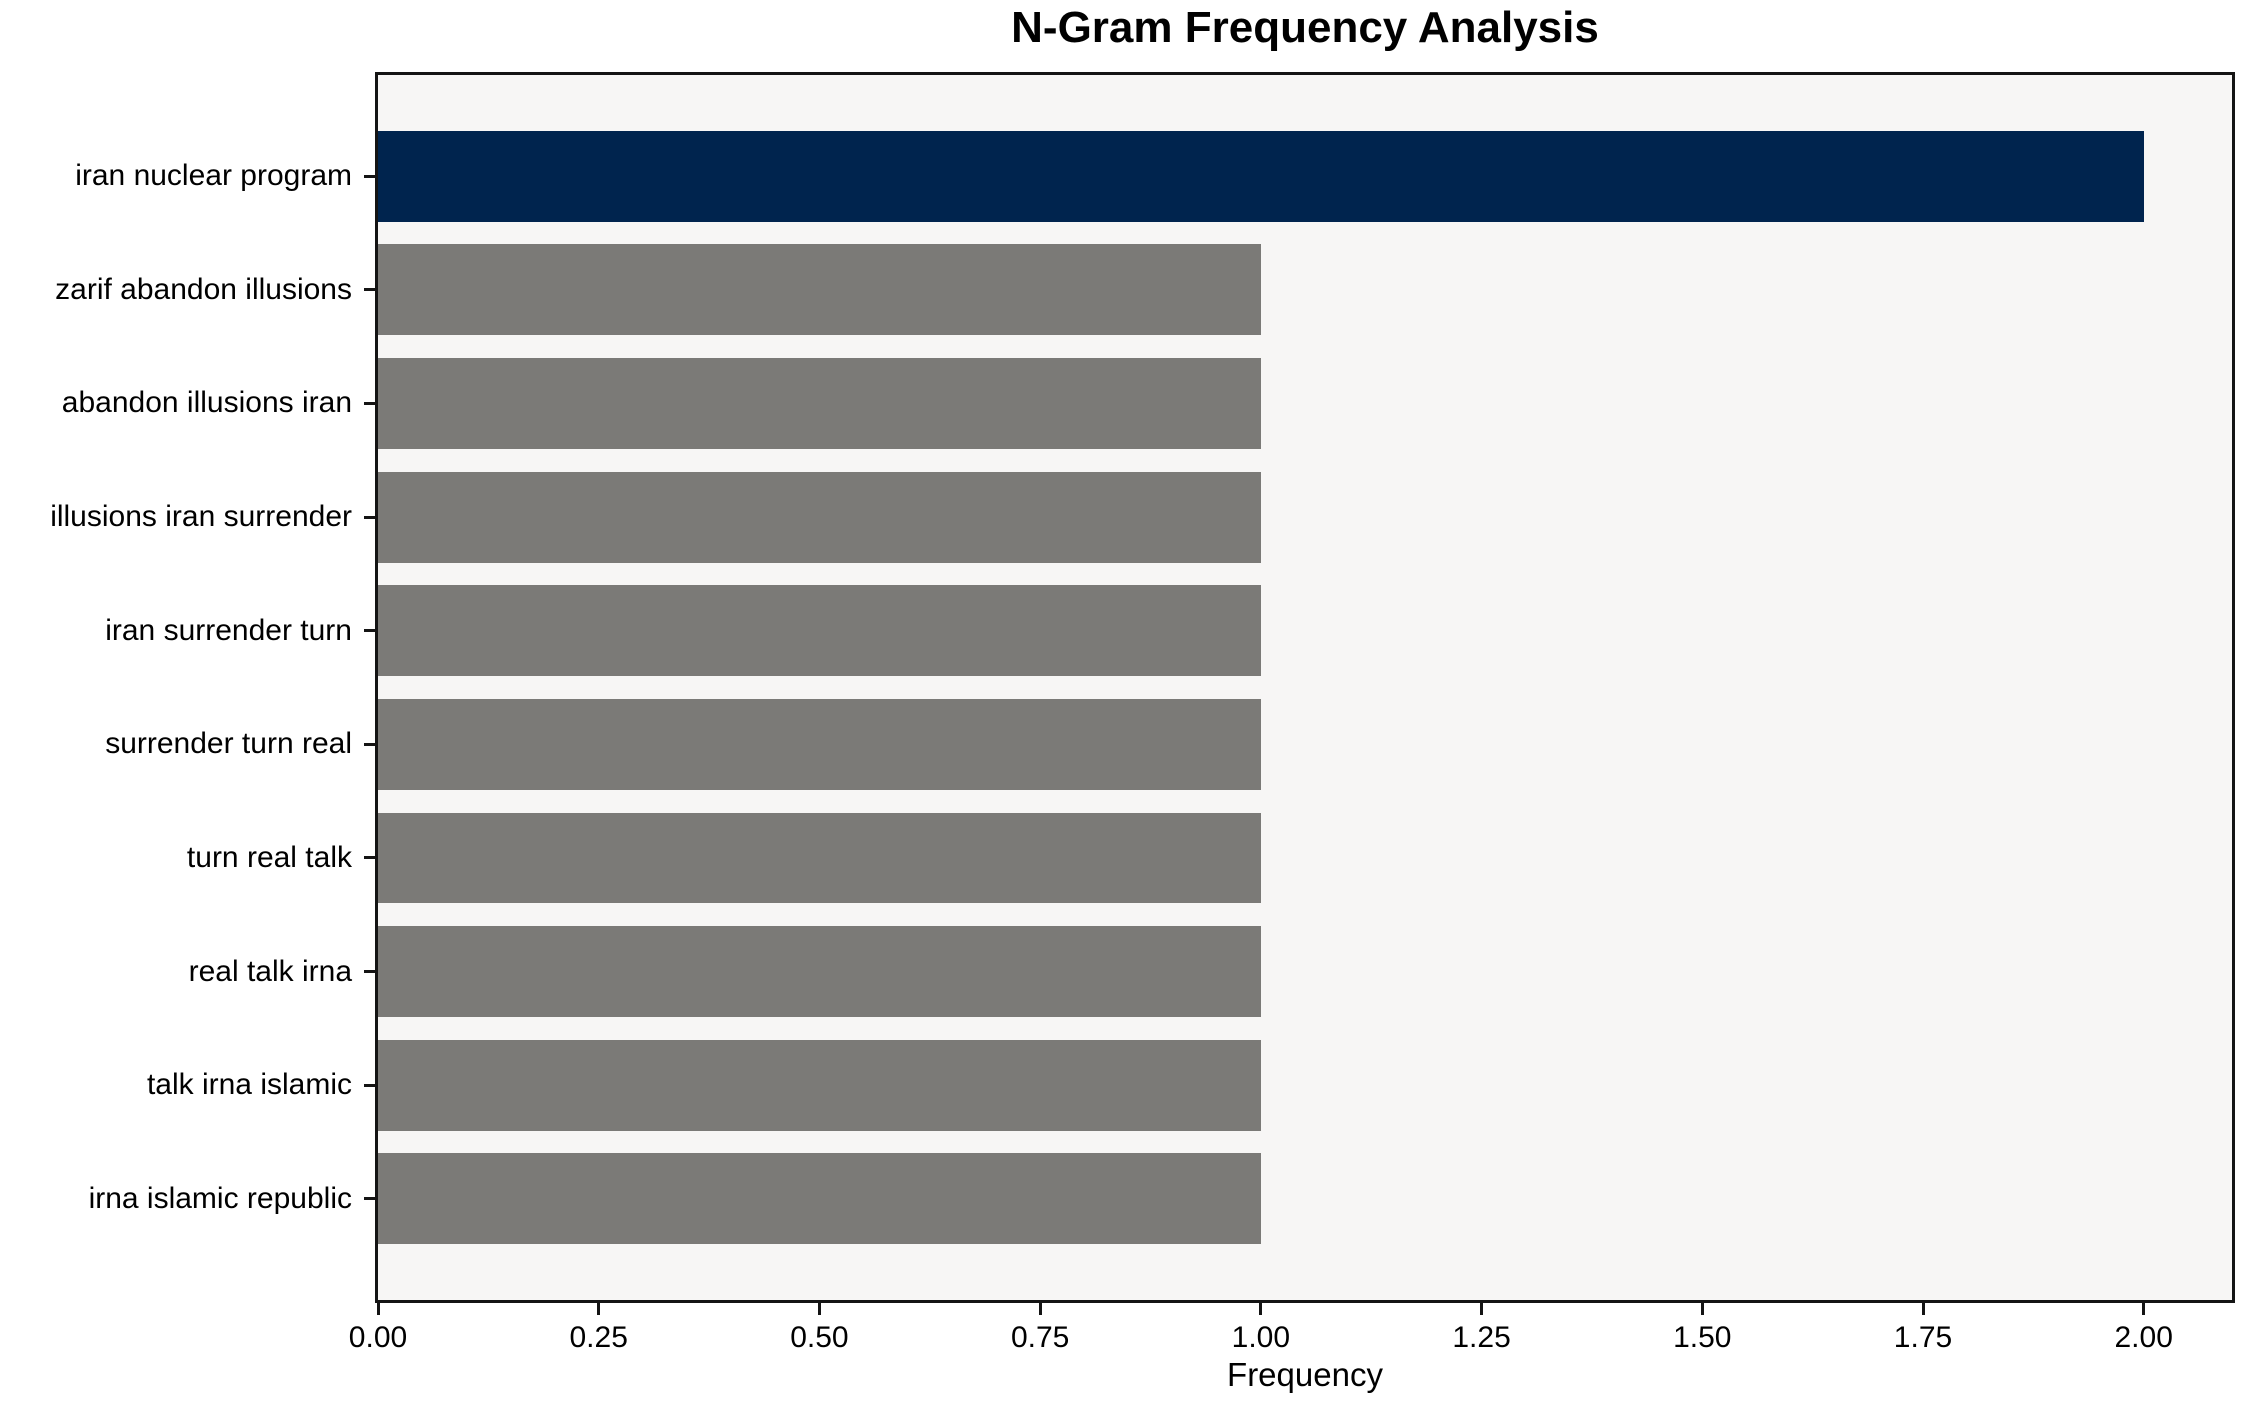  What do you see at coordinates (819, 517) in the screenshot?
I see `bar-illusions-iran-surrender` at bounding box center [819, 517].